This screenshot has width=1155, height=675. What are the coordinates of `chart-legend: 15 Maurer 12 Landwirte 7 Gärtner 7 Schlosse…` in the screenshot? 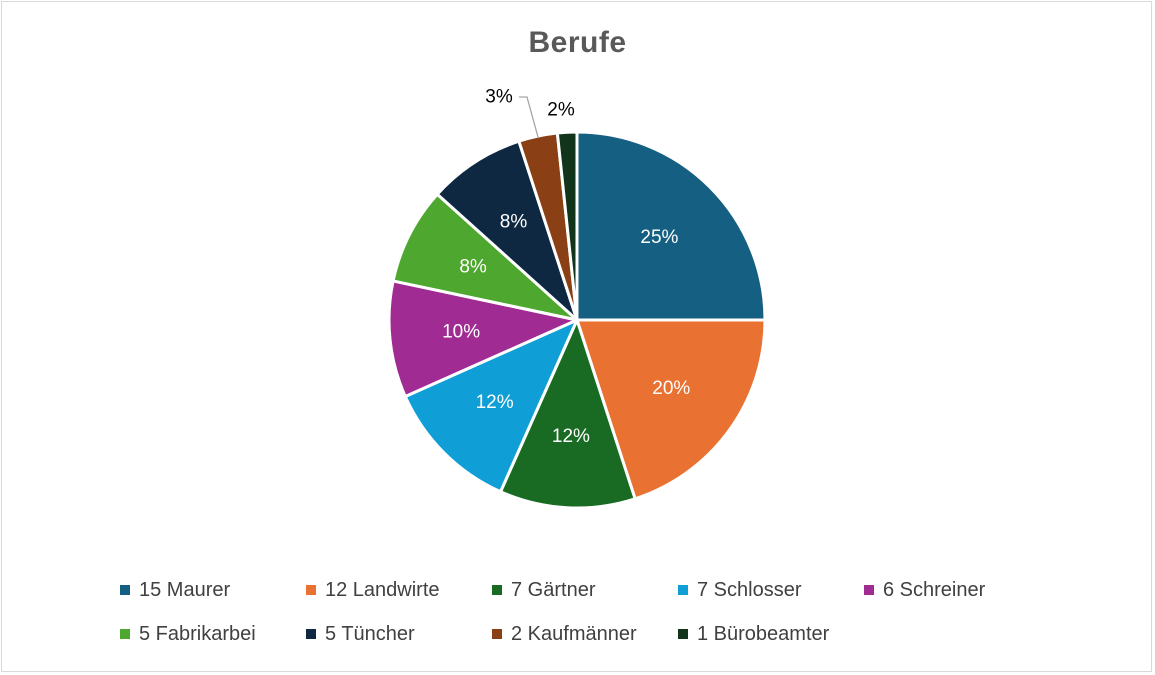 It's located at (590, 612).